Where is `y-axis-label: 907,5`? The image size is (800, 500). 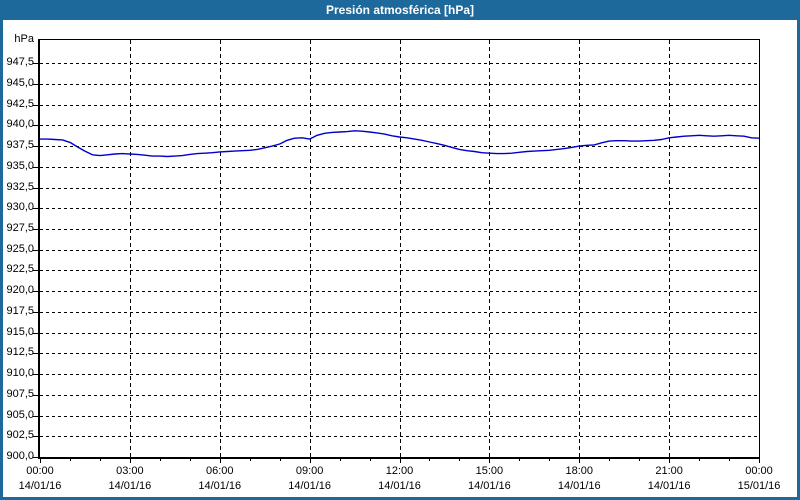 y-axis-label: 907,5 is located at coordinates (20, 393).